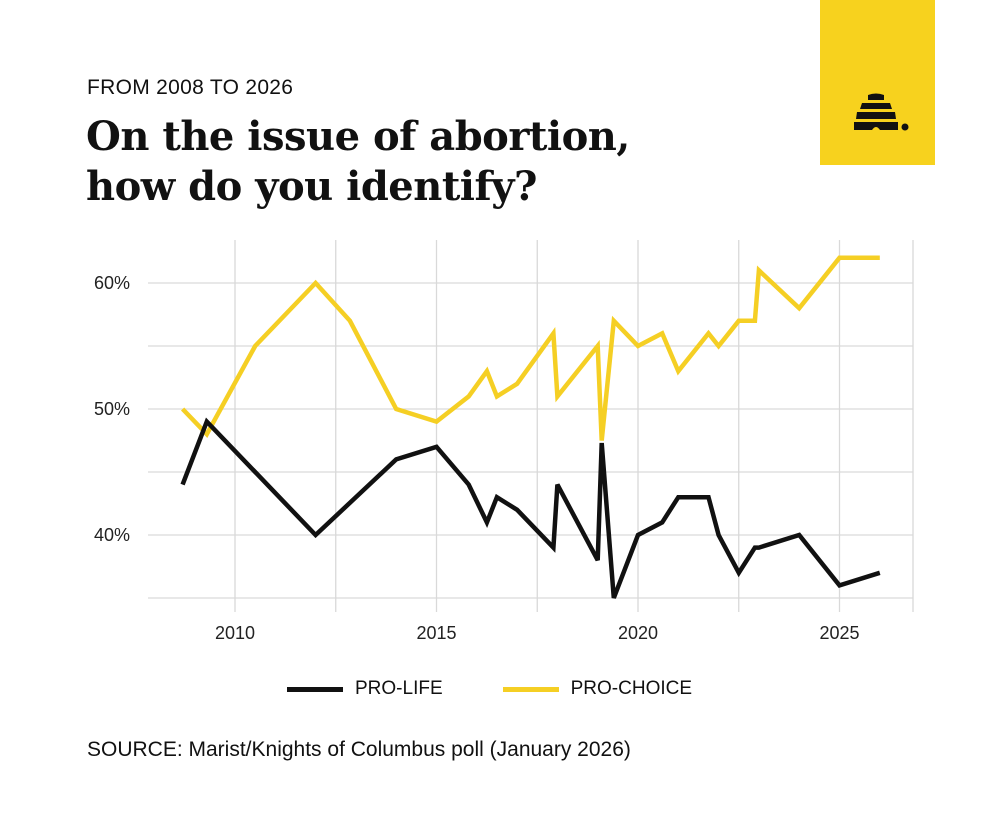 This screenshot has height=833, width=1000. I want to click on beehive-icon, so click(881, 112).